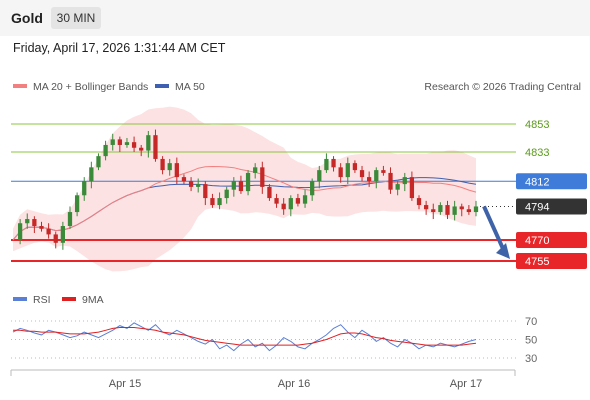  Describe the element at coordinates (27, 18) in the screenshot. I see `instrument-title: Gold` at that location.